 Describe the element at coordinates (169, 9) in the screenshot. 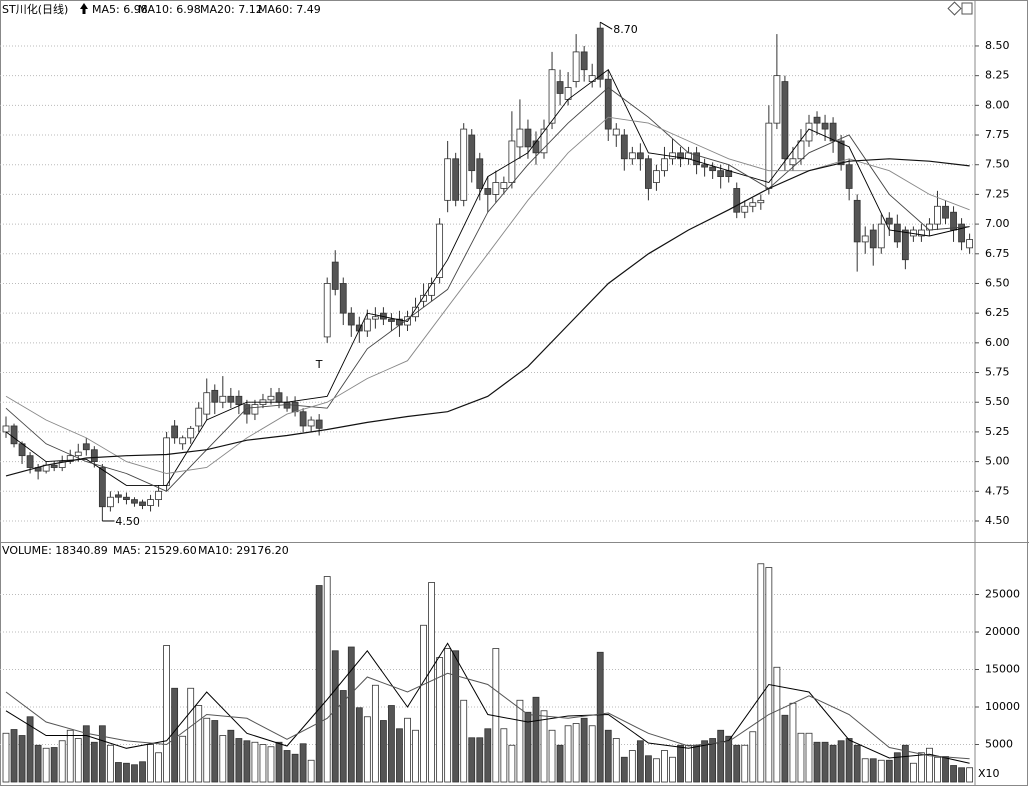

I see `legend-entry: MA10: 6.98` at that location.